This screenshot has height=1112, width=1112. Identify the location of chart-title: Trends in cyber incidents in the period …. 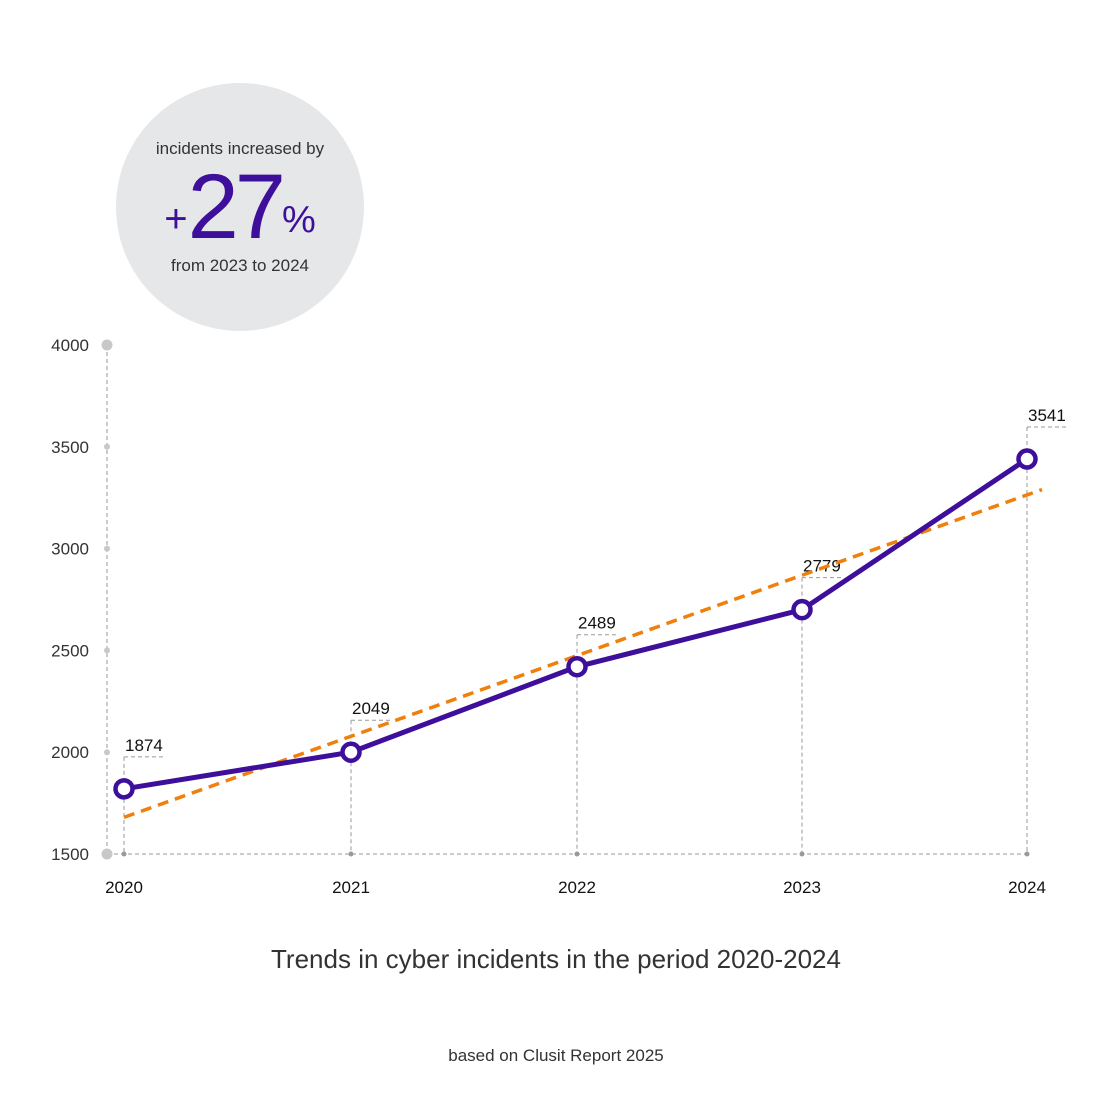
(556, 959).